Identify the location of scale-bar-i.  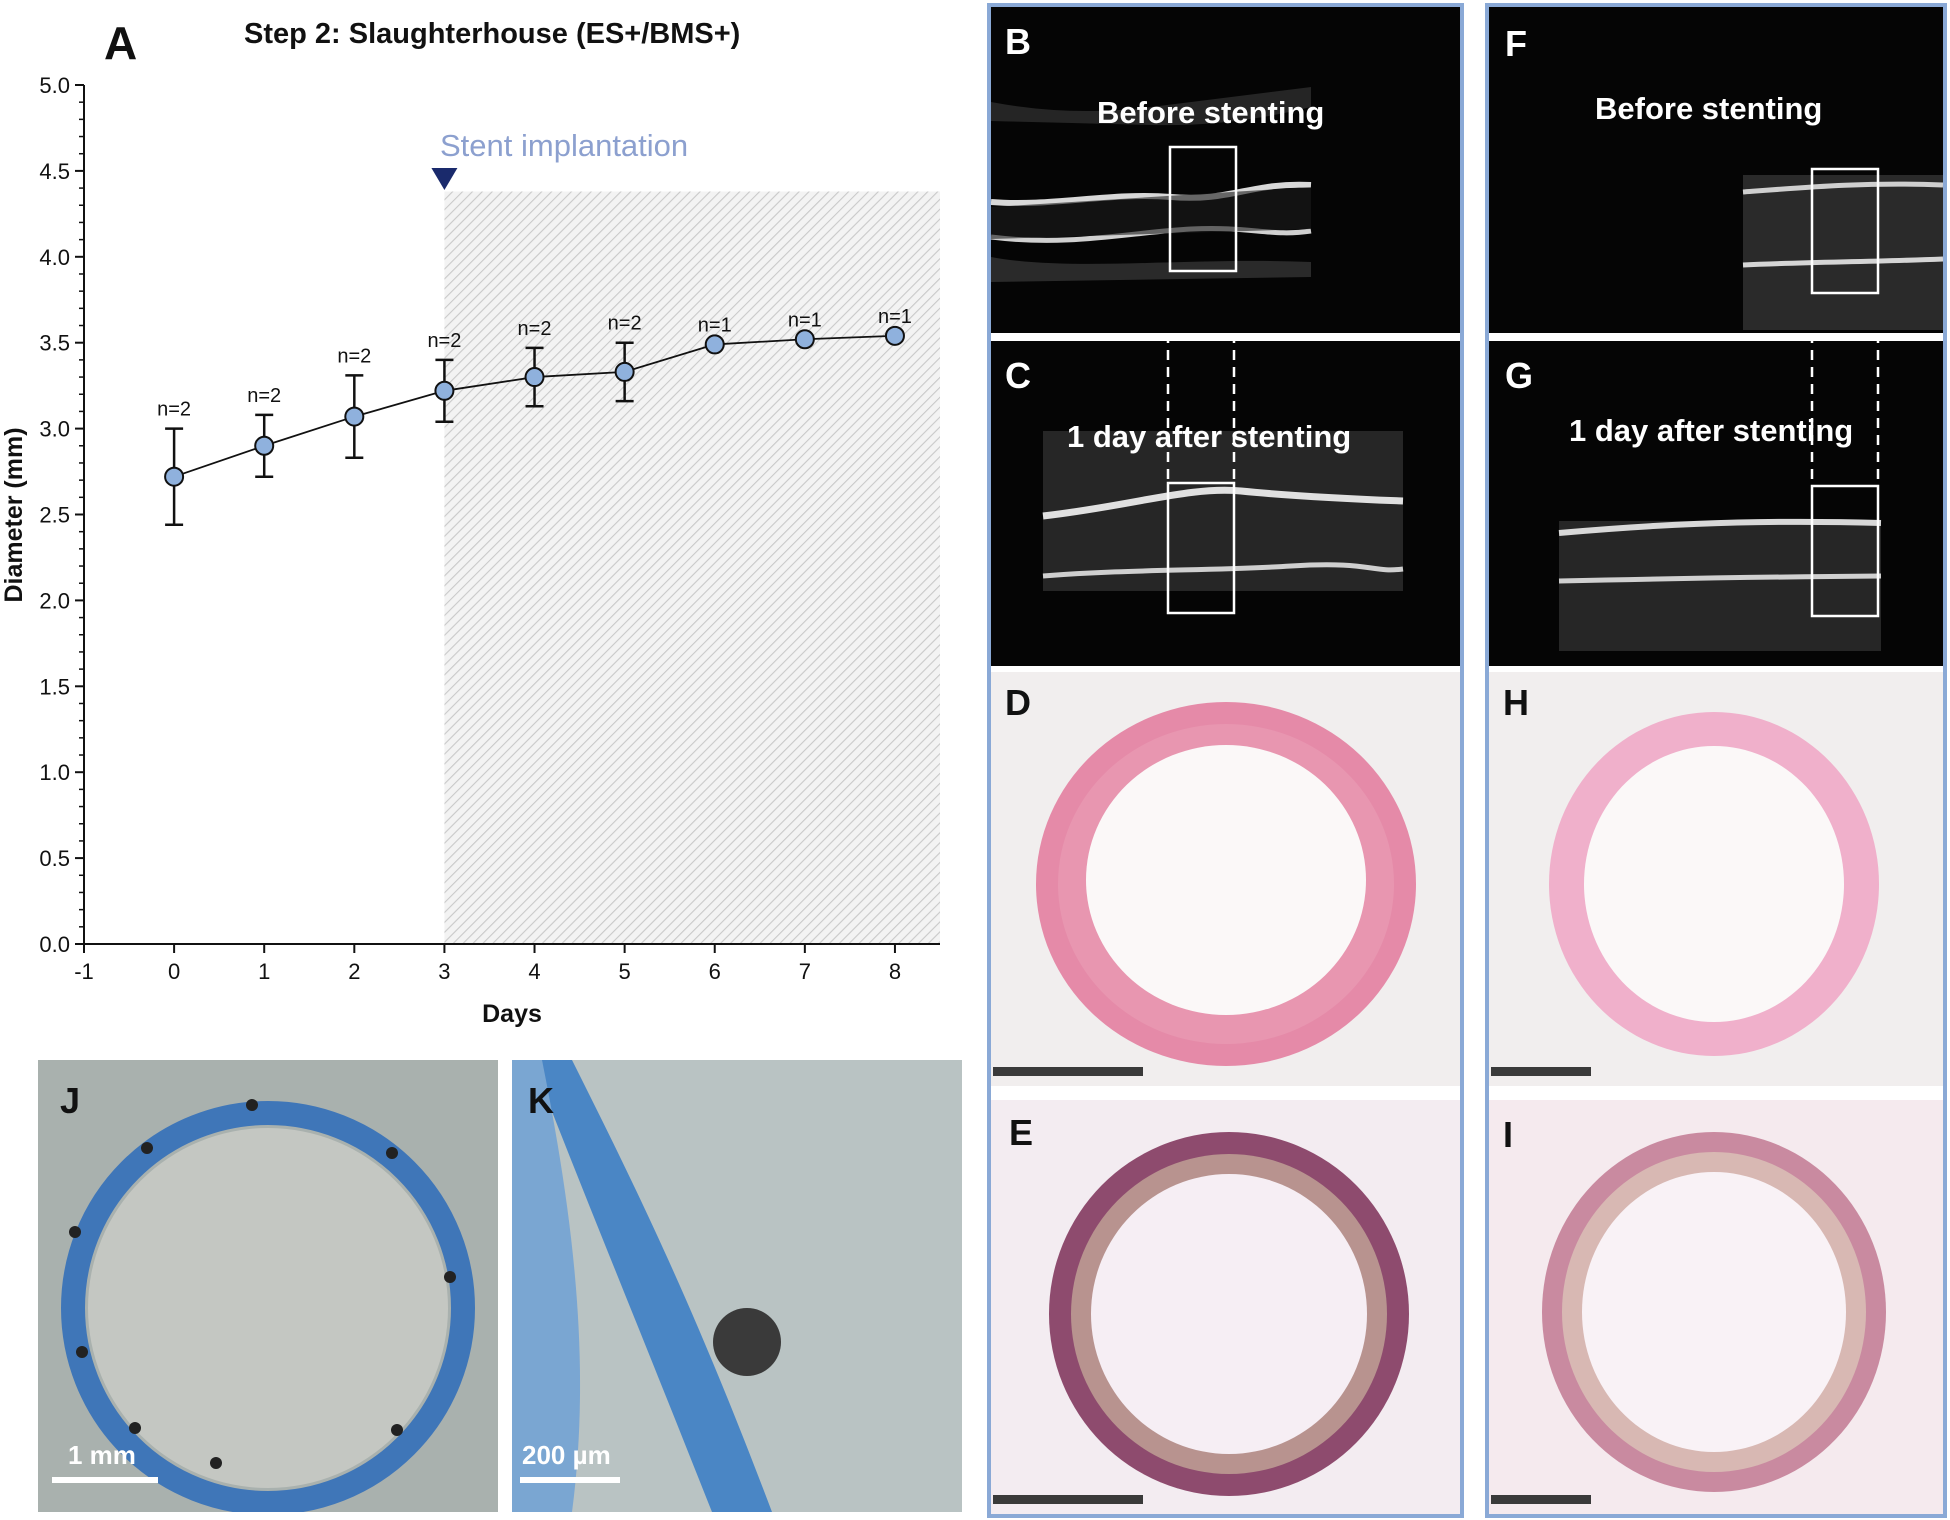
(1541, 1499).